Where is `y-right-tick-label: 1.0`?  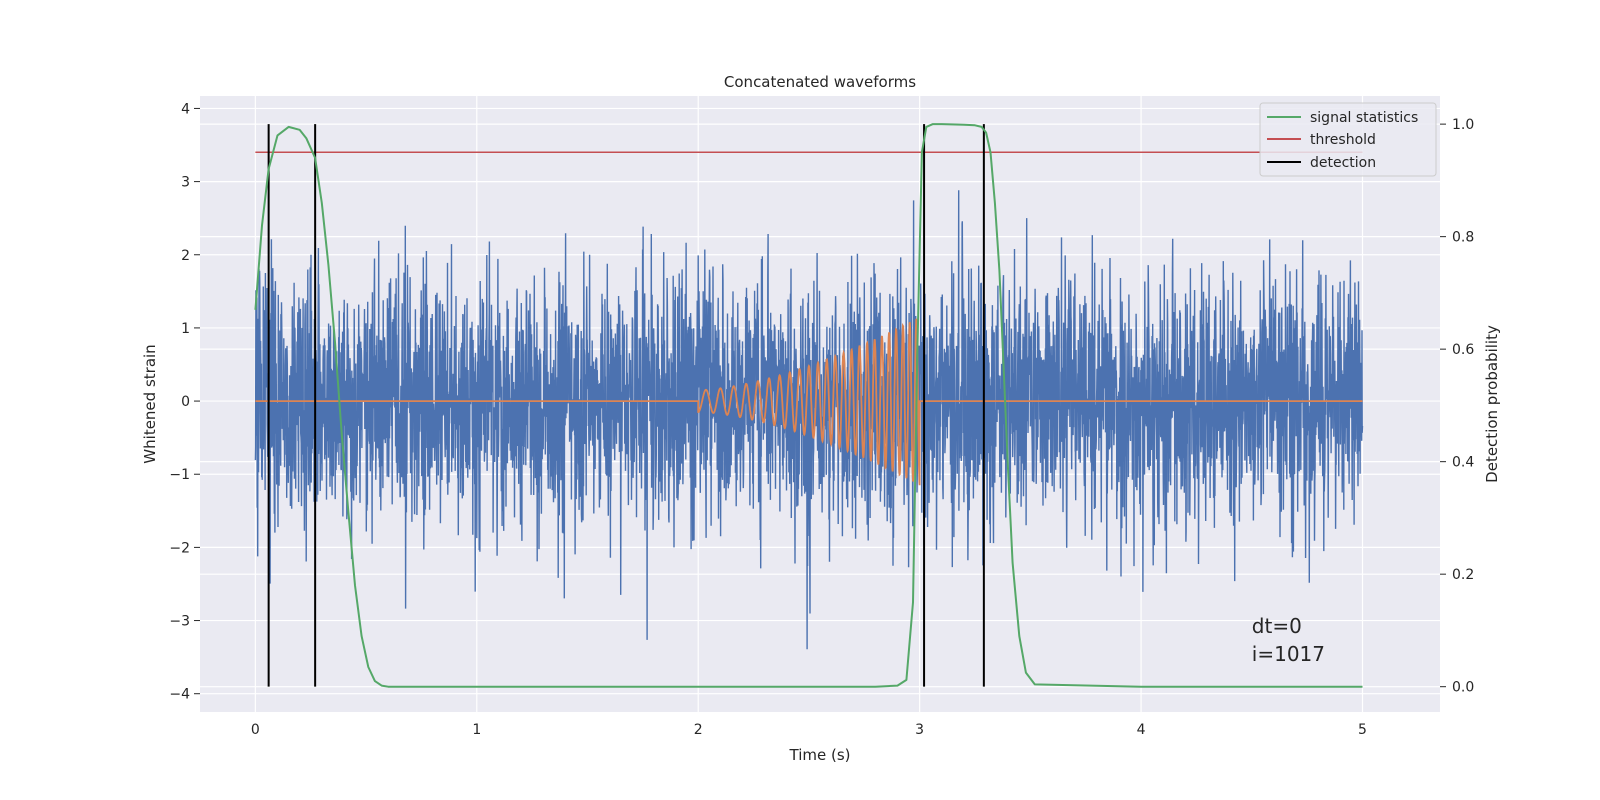
y-right-tick-label: 1.0 is located at coordinates (1463, 125).